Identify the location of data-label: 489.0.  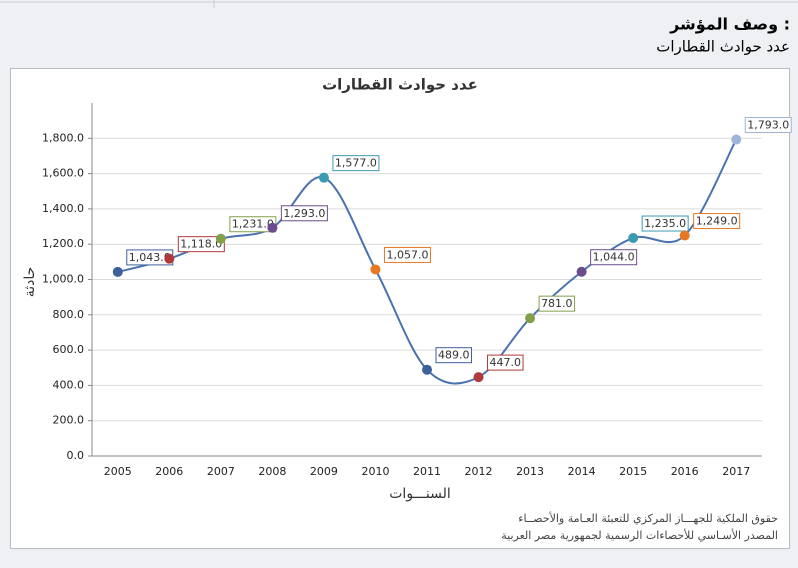
(454, 355).